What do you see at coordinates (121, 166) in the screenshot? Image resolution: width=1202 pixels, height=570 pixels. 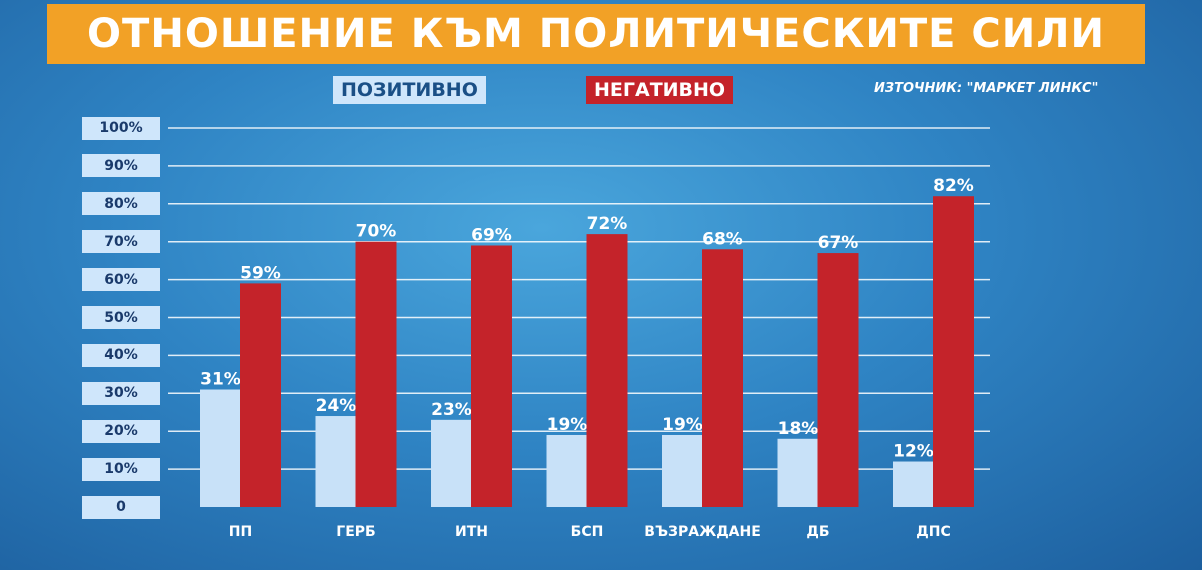 I see `y-tick-label: 90%` at bounding box center [121, 166].